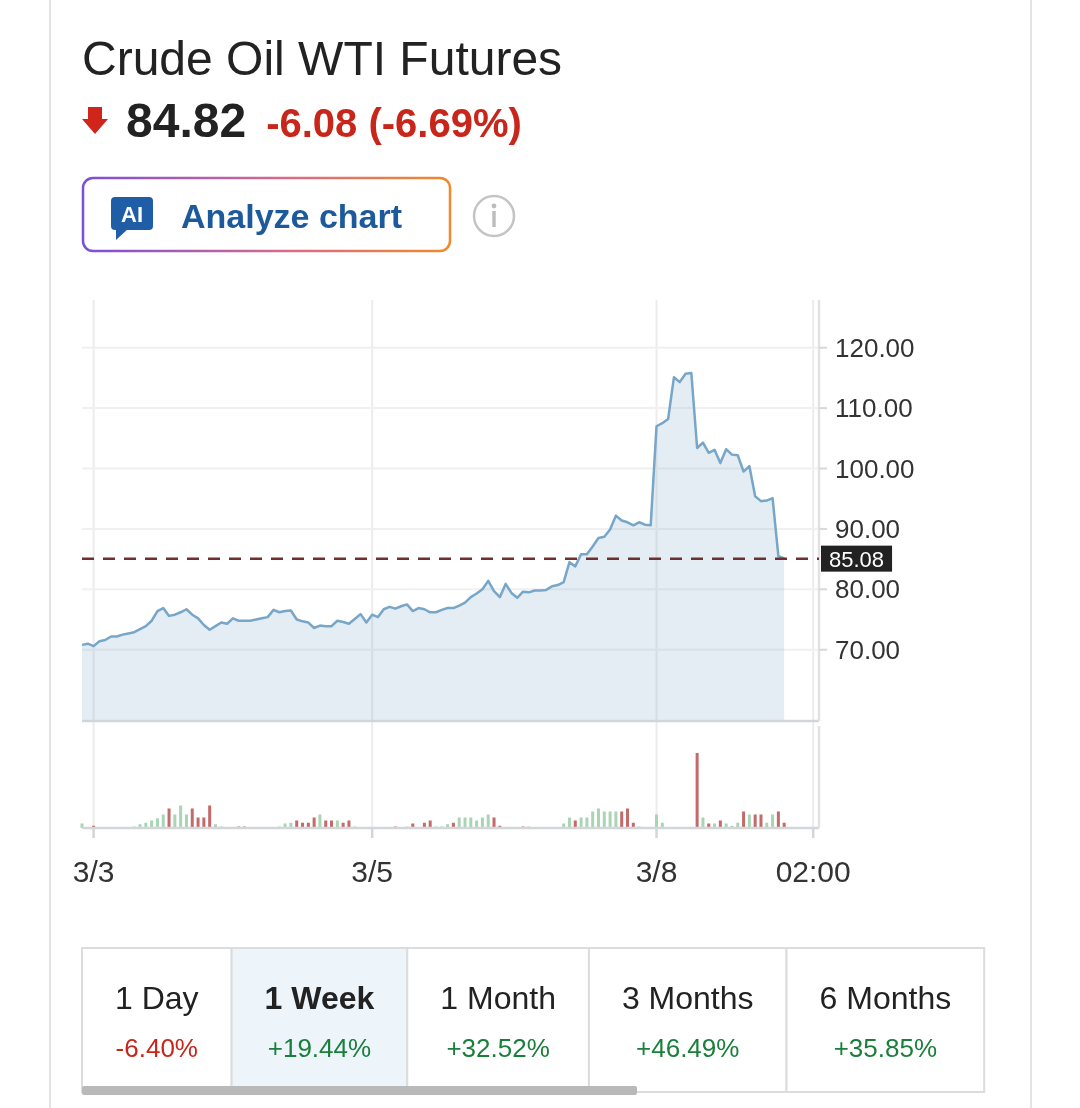 This screenshot has height=1108, width=1080. I want to click on data-label: -6.40%, so click(156, 1048).